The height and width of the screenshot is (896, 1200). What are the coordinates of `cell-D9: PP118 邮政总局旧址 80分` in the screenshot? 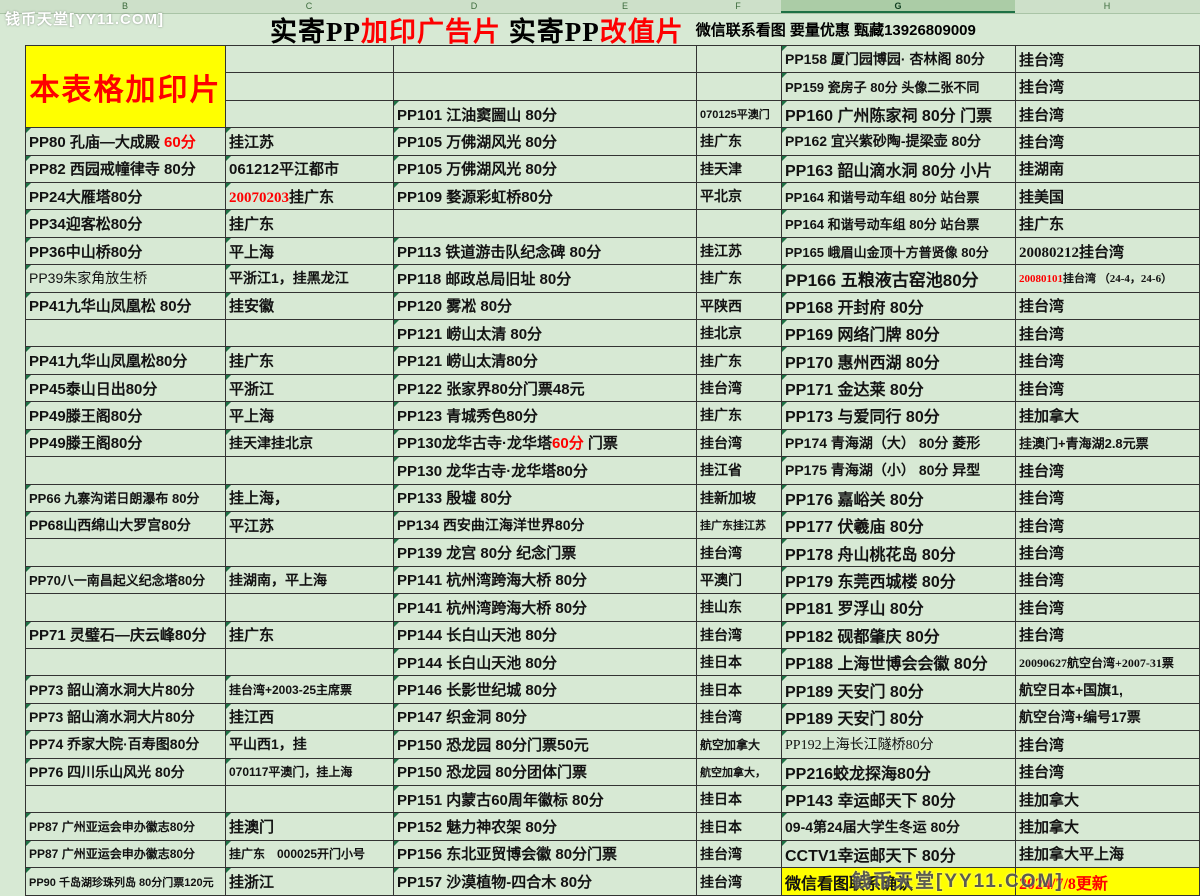 It's located at (545, 278).